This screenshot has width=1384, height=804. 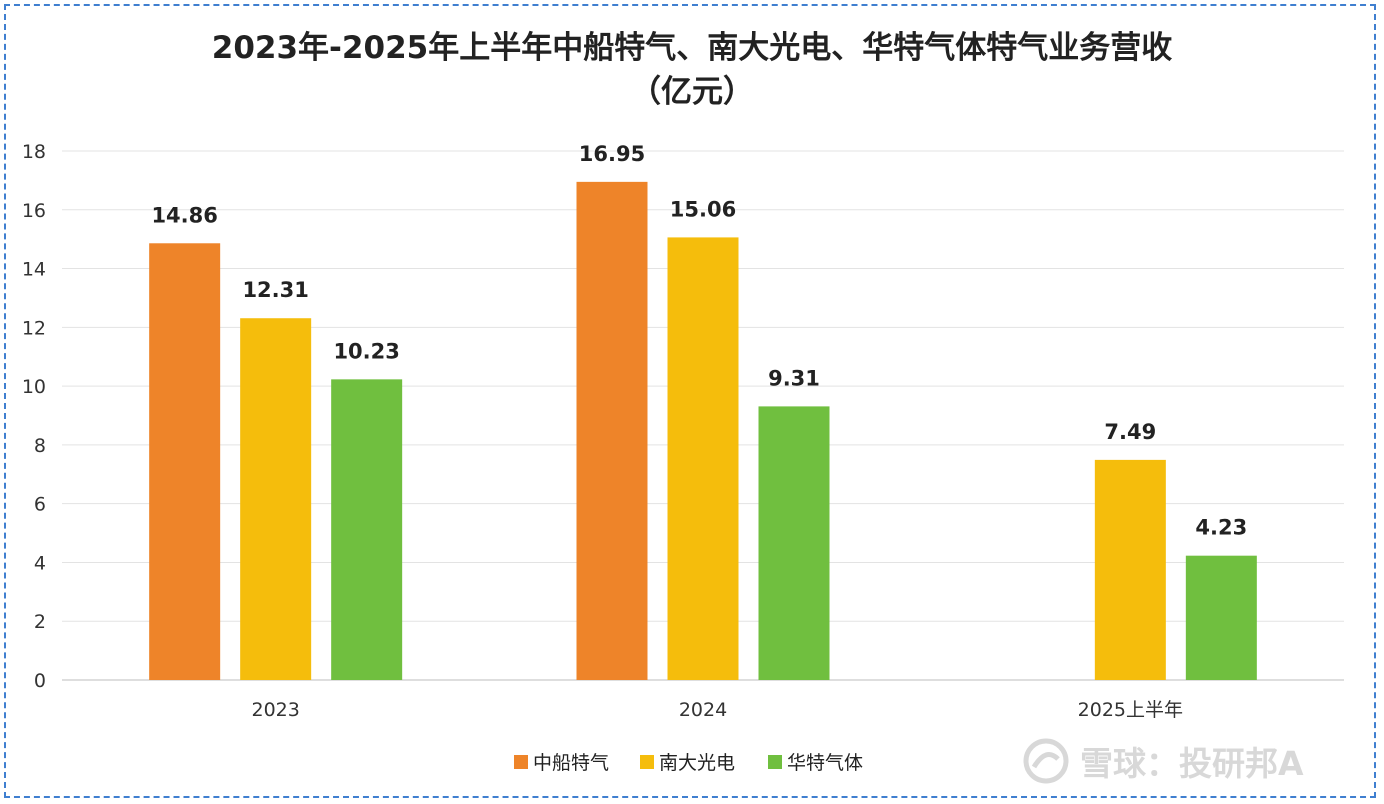 What do you see at coordinates (40, 563) in the screenshot?
I see `y-tick-label: 4` at bounding box center [40, 563].